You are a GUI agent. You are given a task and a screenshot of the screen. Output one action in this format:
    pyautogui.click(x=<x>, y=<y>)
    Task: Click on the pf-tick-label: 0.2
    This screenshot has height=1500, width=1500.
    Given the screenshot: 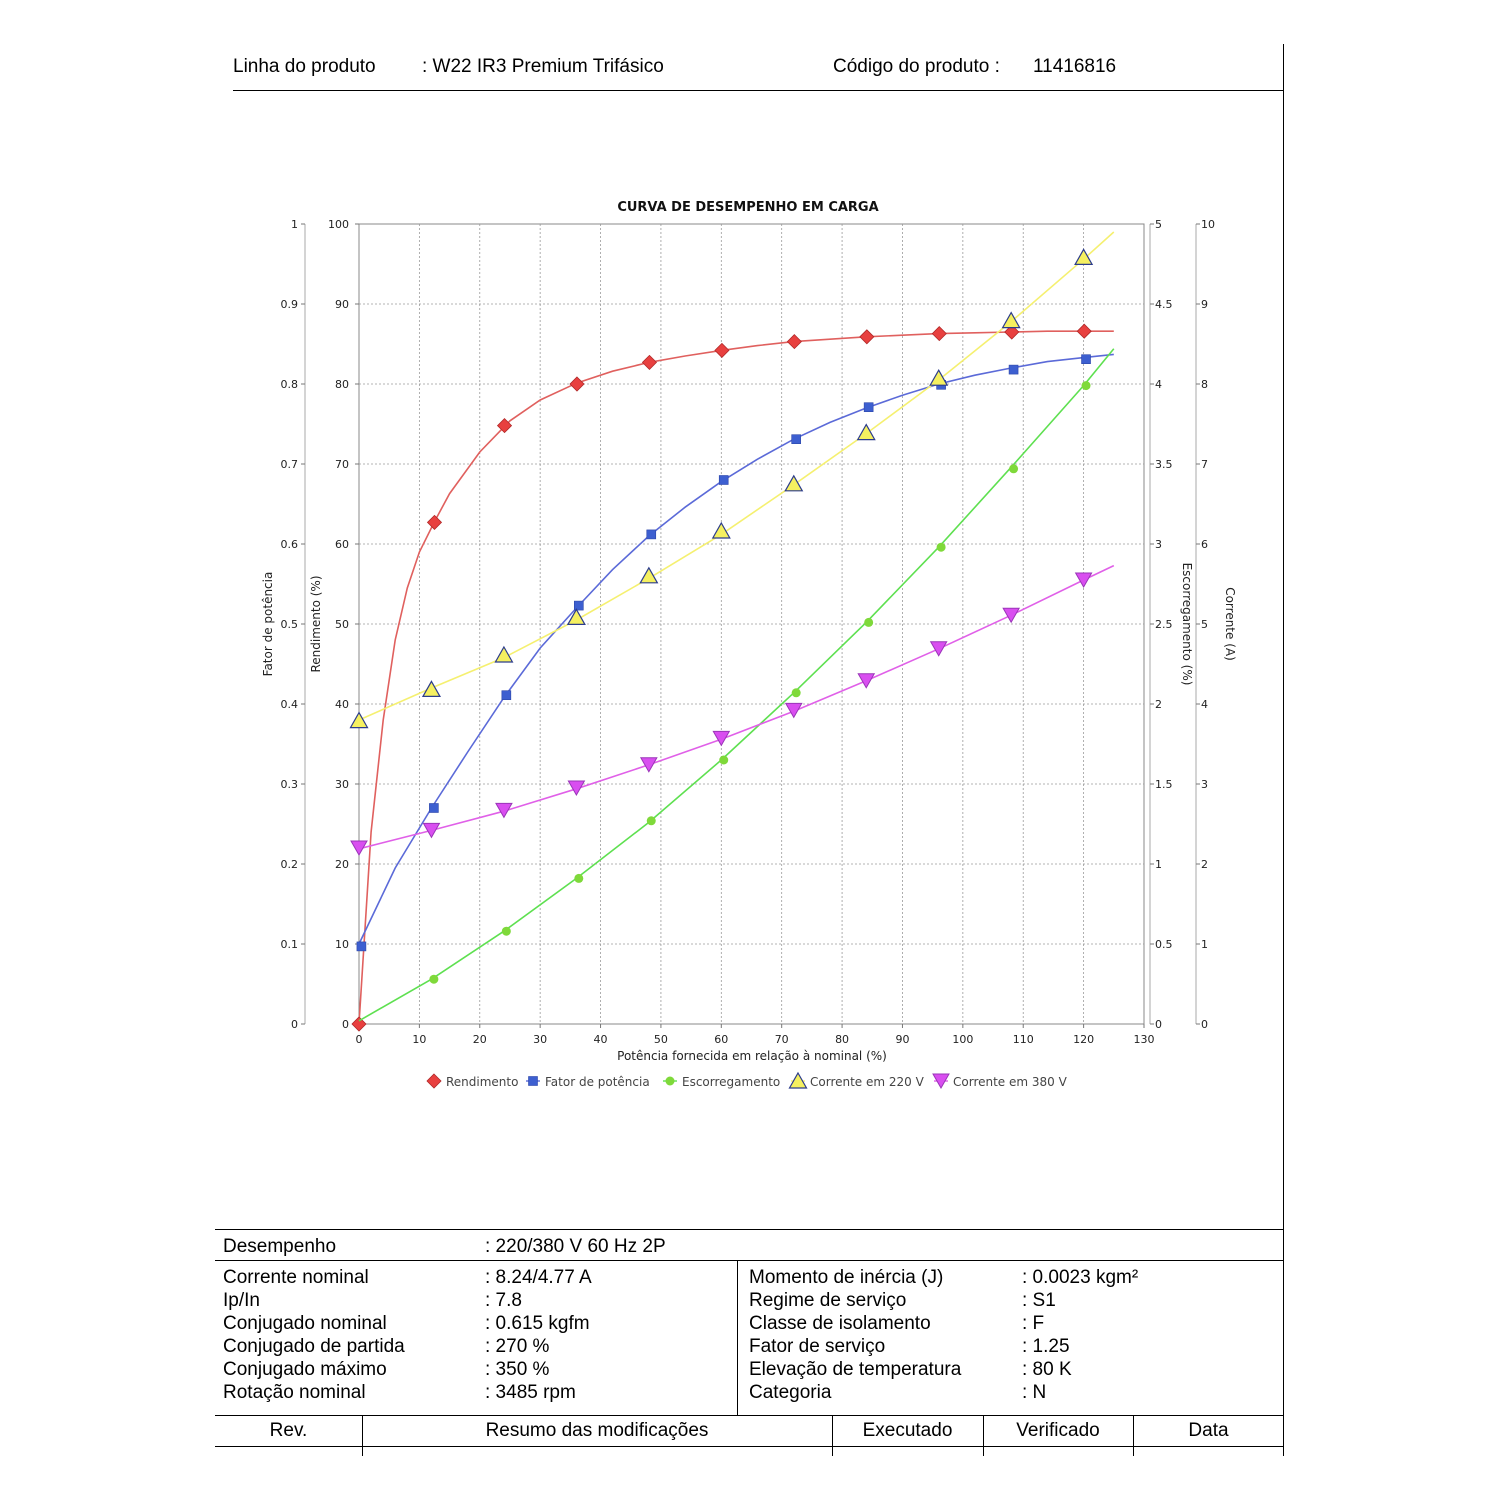 What is the action you would take?
    pyautogui.click(x=290, y=864)
    